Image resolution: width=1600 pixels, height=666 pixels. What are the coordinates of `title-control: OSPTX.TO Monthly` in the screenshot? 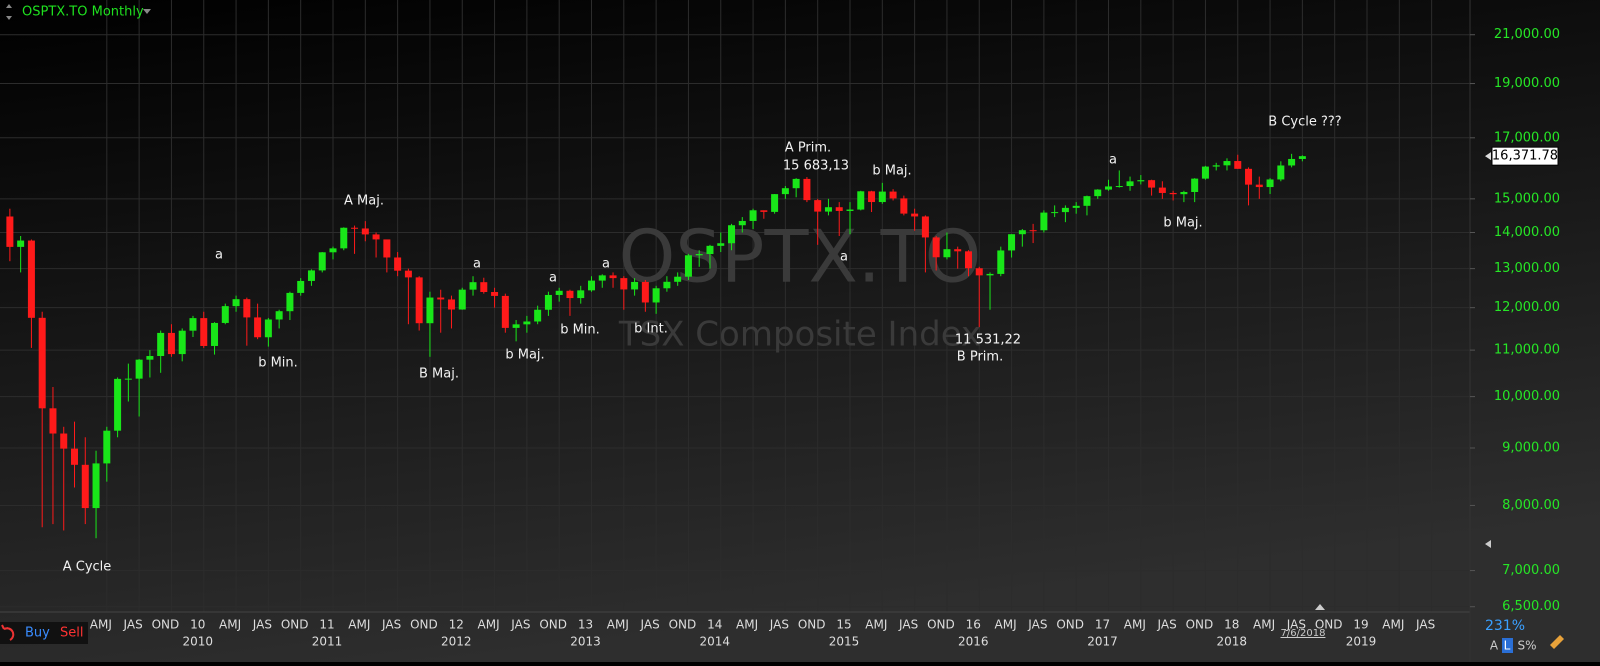 It's located at (78, 12).